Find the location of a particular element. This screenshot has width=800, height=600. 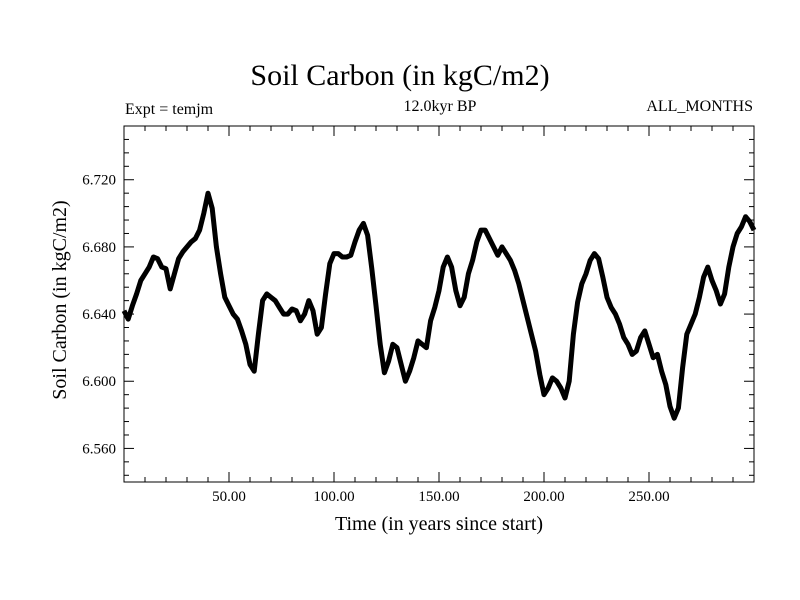

y-tick-label: 6.680 is located at coordinates (99, 248).